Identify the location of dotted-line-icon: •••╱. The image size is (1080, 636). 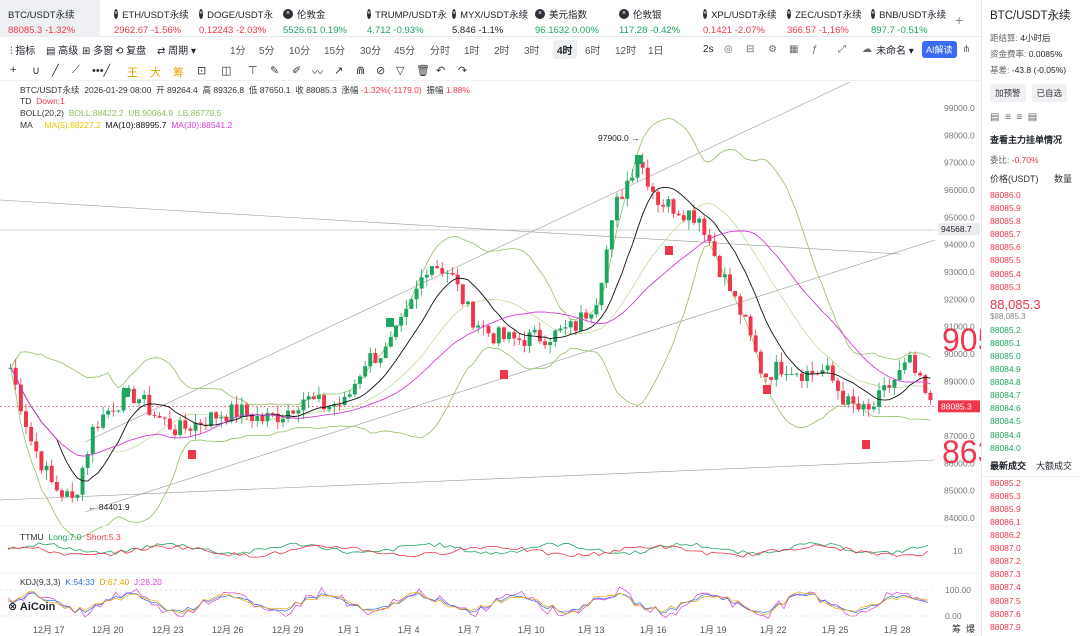
(101, 71).